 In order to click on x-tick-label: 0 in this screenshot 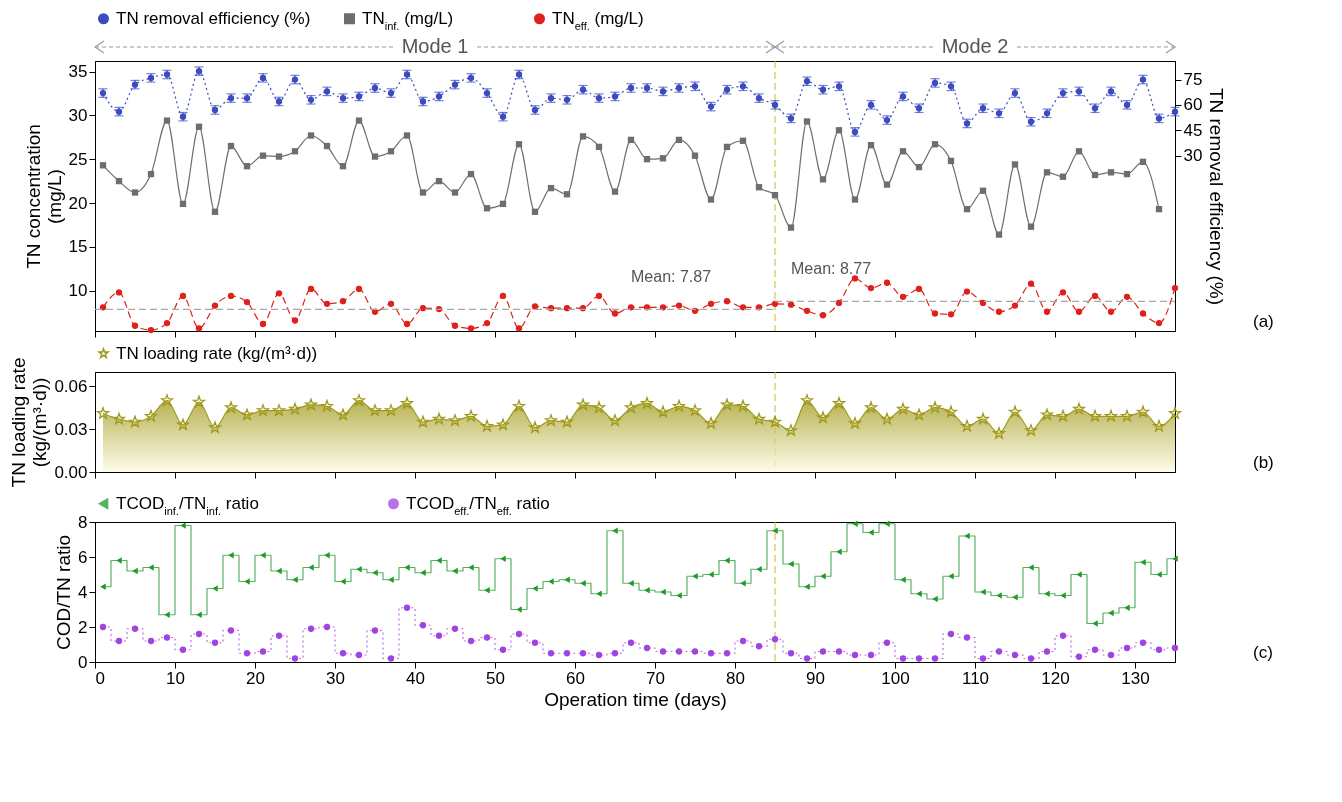, I will do `click(100, 678)`.